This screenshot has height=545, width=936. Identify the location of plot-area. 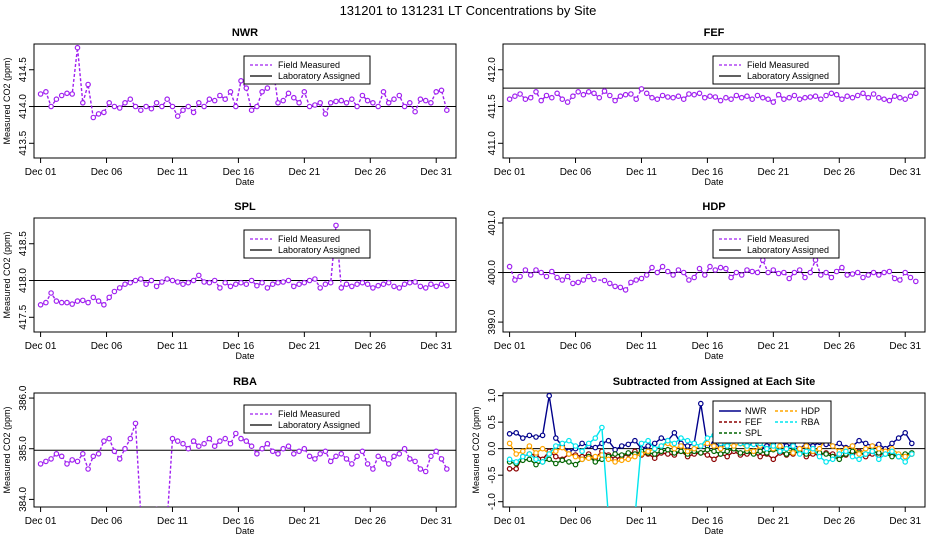
(712, 95).